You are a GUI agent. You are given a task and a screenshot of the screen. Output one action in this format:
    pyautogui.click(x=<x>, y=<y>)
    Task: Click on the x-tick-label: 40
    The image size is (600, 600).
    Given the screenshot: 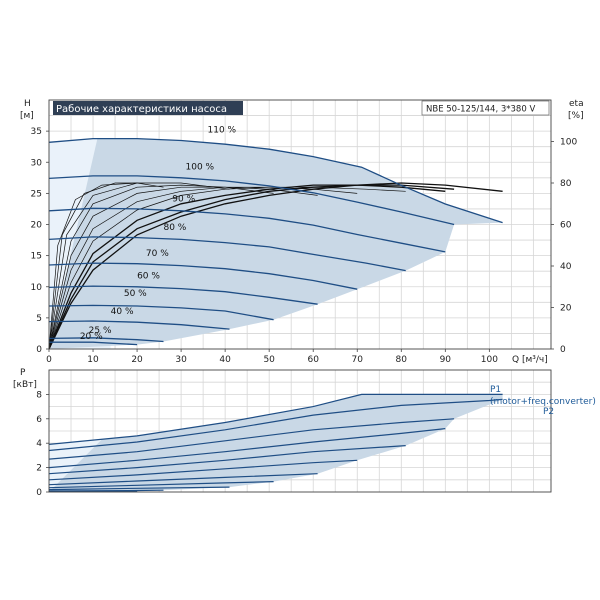 What is the action you would take?
    pyautogui.click(x=225, y=360)
    